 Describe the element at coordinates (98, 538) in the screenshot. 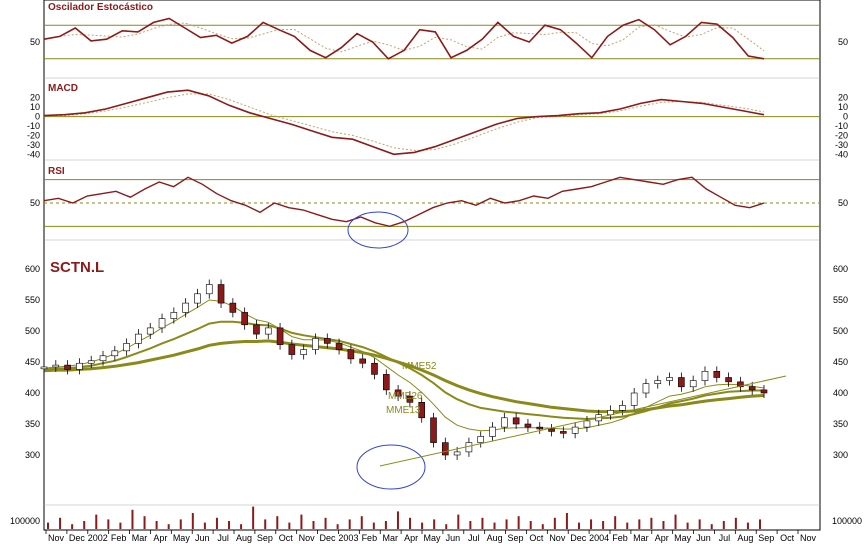

I see `x-tick-label: 2002` at that location.